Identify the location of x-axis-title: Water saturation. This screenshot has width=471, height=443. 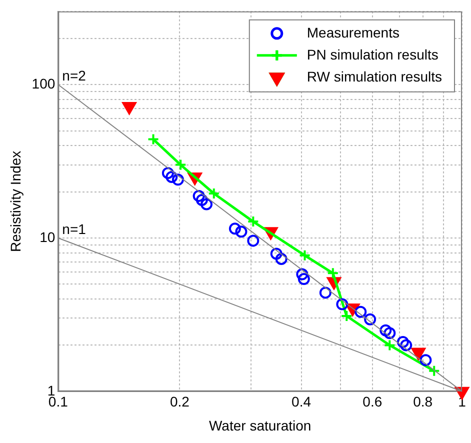
(260, 425).